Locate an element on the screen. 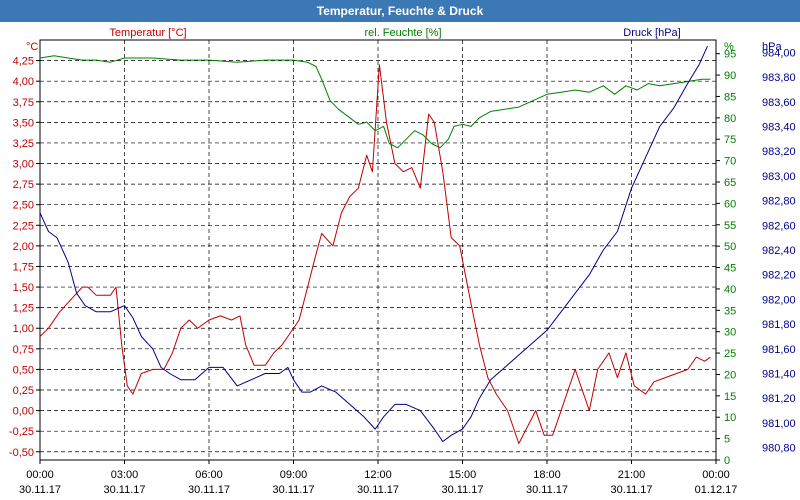  tick-label-temperature: 1,25 is located at coordinates (23, 309).